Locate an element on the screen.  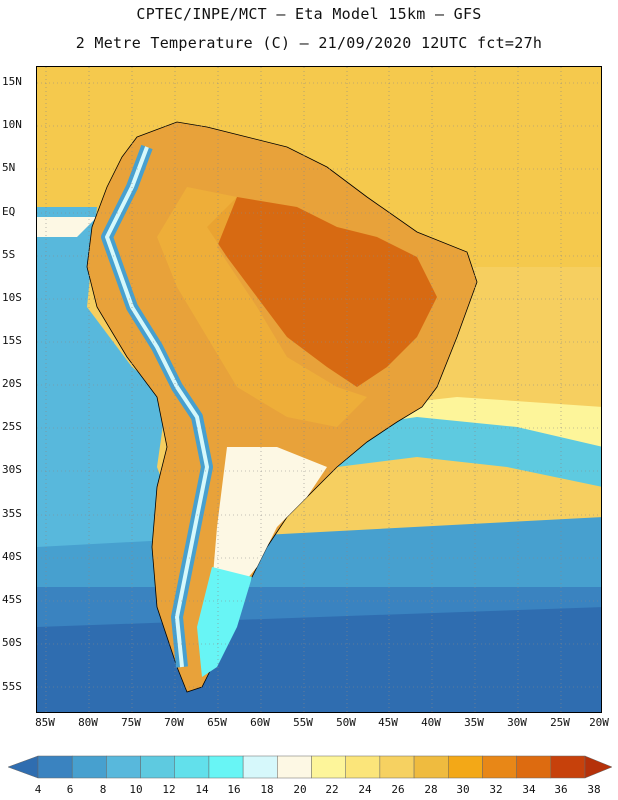
lat-label-5s: 5S is located at coordinates (9, 254).